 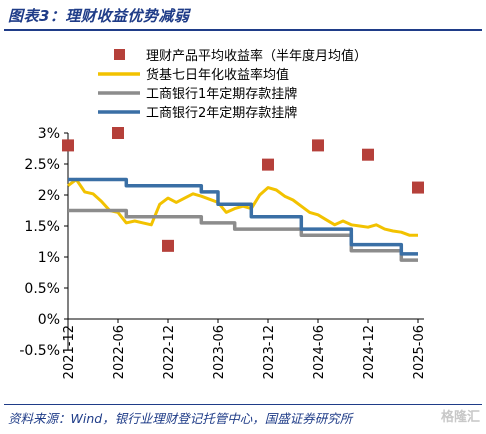 What do you see at coordinates (42, 165) in the screenshot?
I see `y-tick-label: 2.5%` at bounding box center [42, 165].